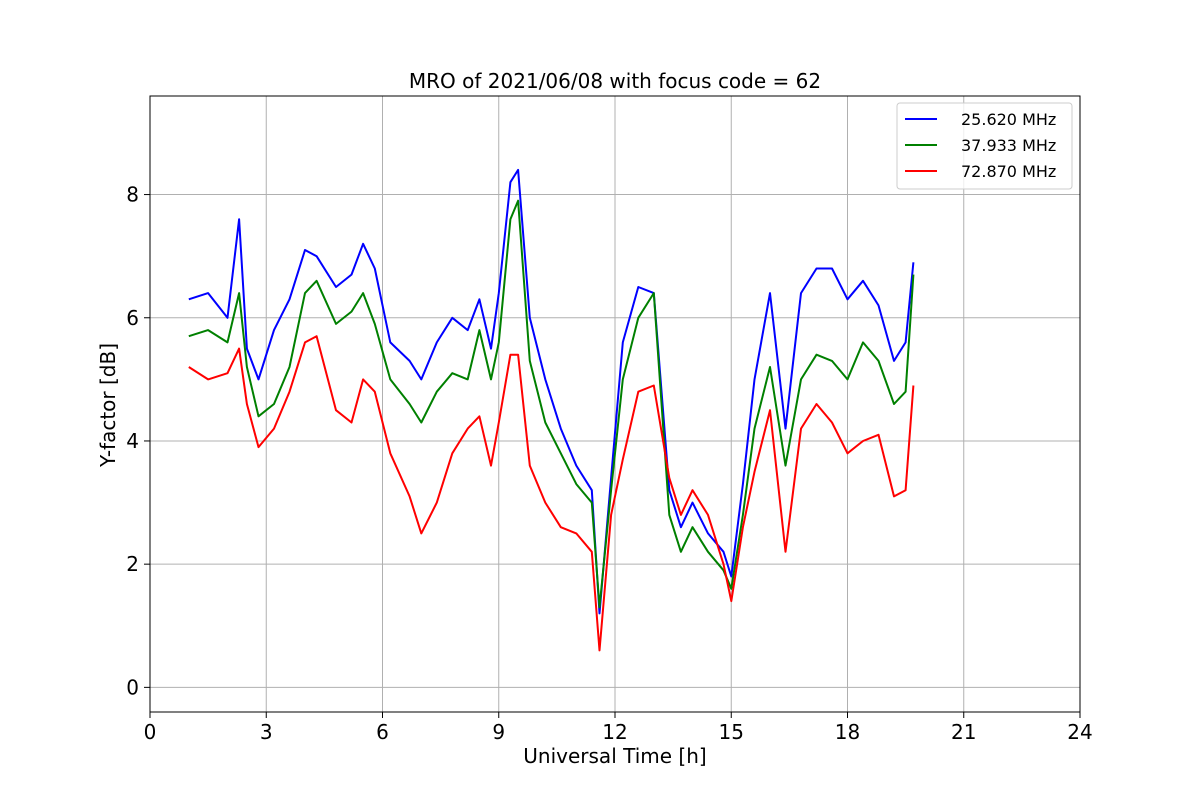 This screenshot has height=800, width=1200. Describe the element at coordinates (615, 81) in the screenshot. I see `chart-title: MRO of 2021/06/08 with focus code = 62` at that location.